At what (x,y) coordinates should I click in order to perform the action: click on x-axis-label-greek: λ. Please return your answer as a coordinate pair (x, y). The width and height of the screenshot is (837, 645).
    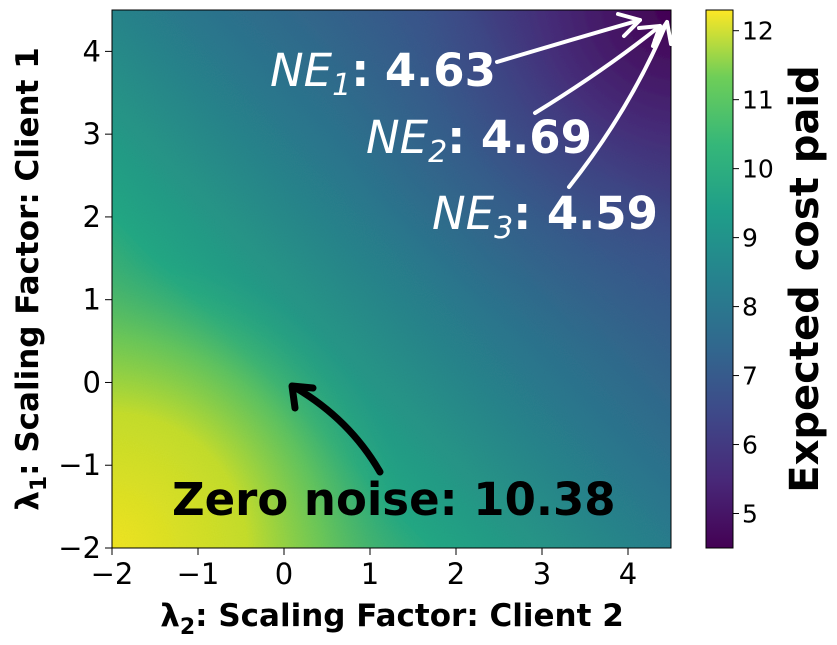
    Looking at the image, I should click on (170, 616).